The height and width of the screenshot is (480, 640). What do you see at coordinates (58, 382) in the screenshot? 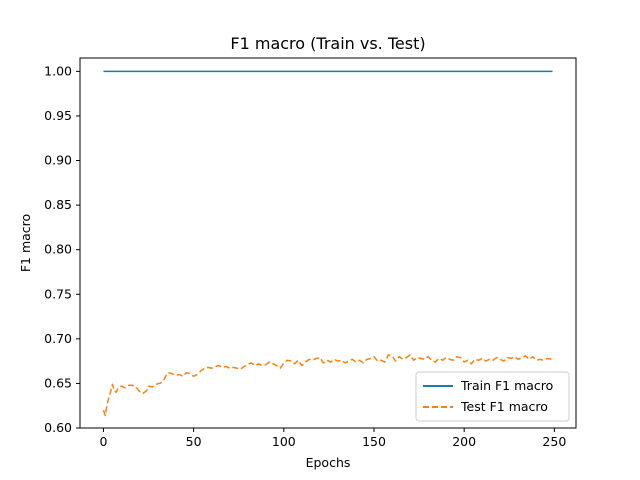
I see `y-tick-label: 0.65` at bounding box center [58, 382].